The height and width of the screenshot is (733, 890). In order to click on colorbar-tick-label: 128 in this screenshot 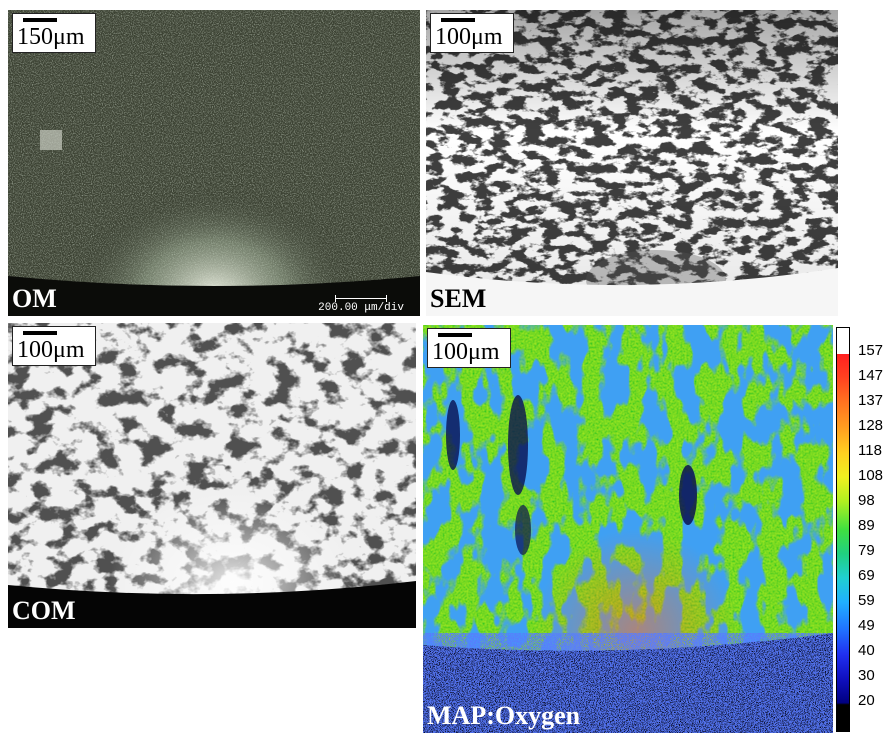, I will do `click(871, 425)`.